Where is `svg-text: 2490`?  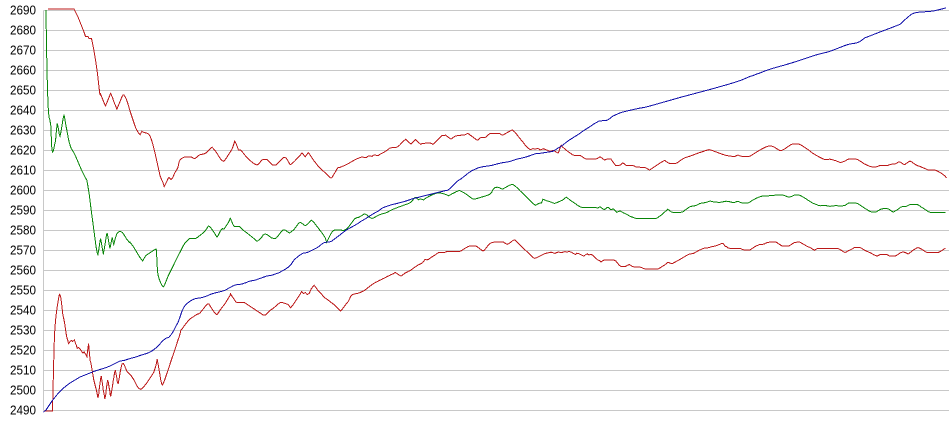
svg-text: 2490 is located at coordinates (23, 410).